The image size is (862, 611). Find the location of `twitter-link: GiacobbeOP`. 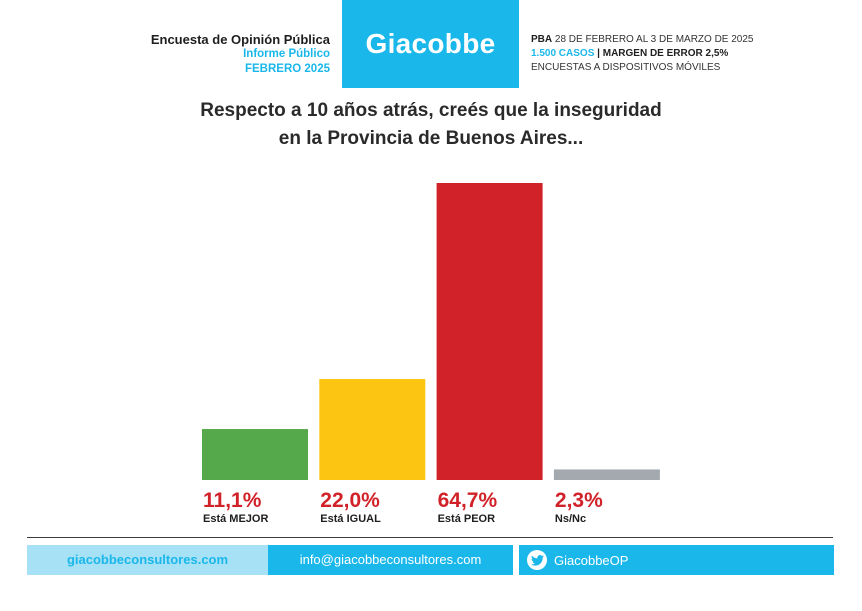

twitter-link: GiacobbeOP is located at coordinates (579, 560).